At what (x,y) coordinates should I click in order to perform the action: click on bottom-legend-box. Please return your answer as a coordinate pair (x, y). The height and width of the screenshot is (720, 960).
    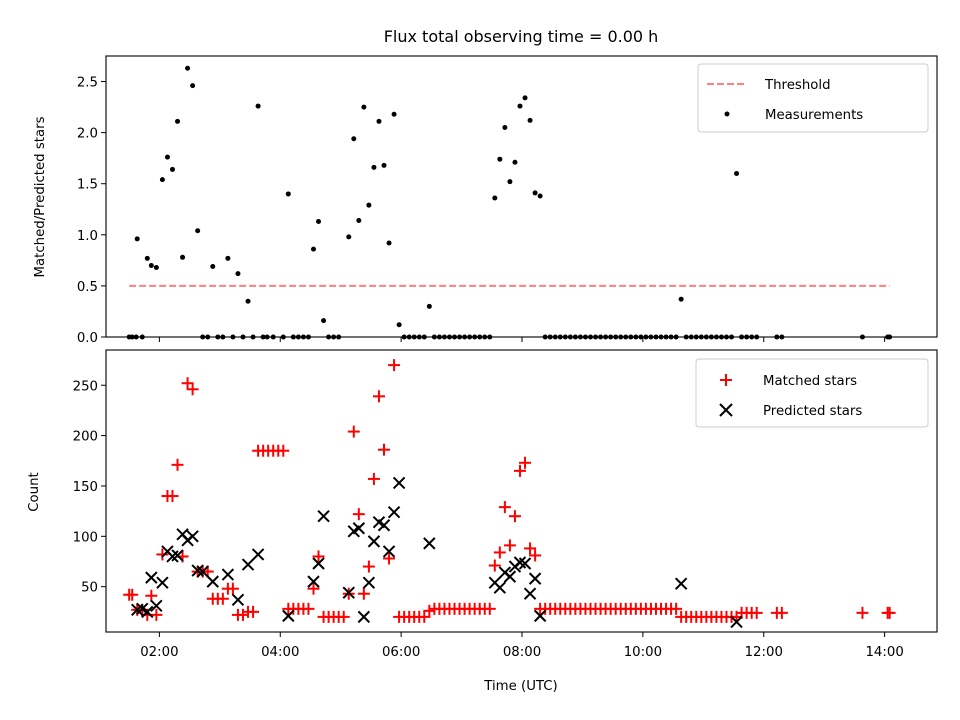
    Looking at the image, I should click on (812, 393).